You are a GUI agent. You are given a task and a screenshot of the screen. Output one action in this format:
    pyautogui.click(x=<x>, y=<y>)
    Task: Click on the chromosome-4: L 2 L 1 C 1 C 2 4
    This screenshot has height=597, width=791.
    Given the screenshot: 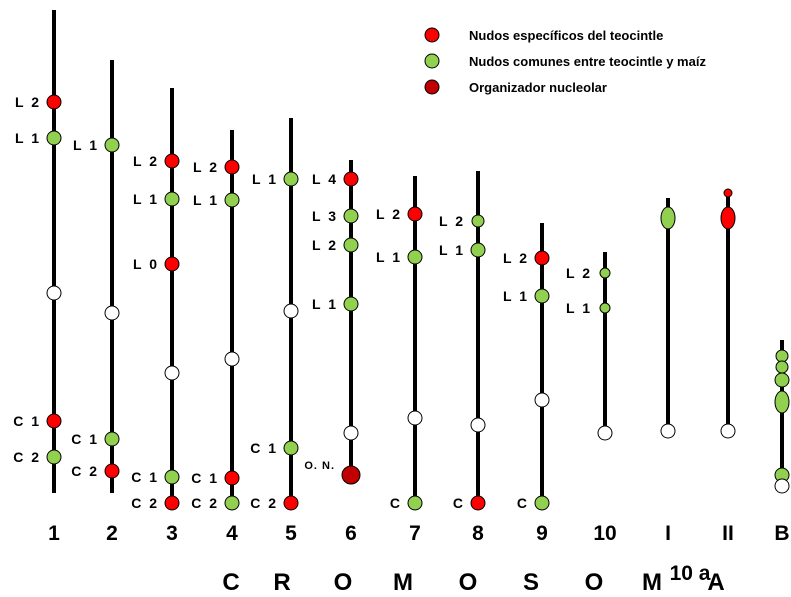 What is the action you would take?
    pyautogui.click(x=215, y=337)
    